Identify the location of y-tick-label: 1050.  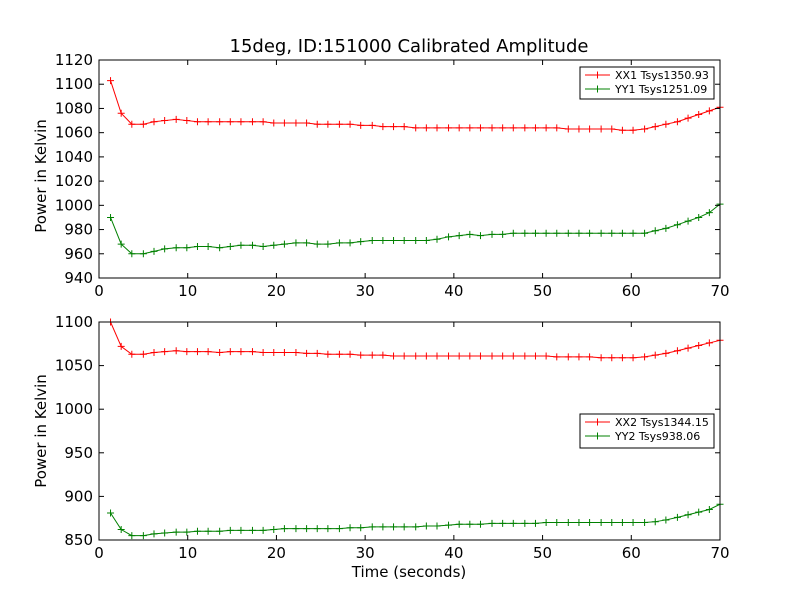
(74, 366).